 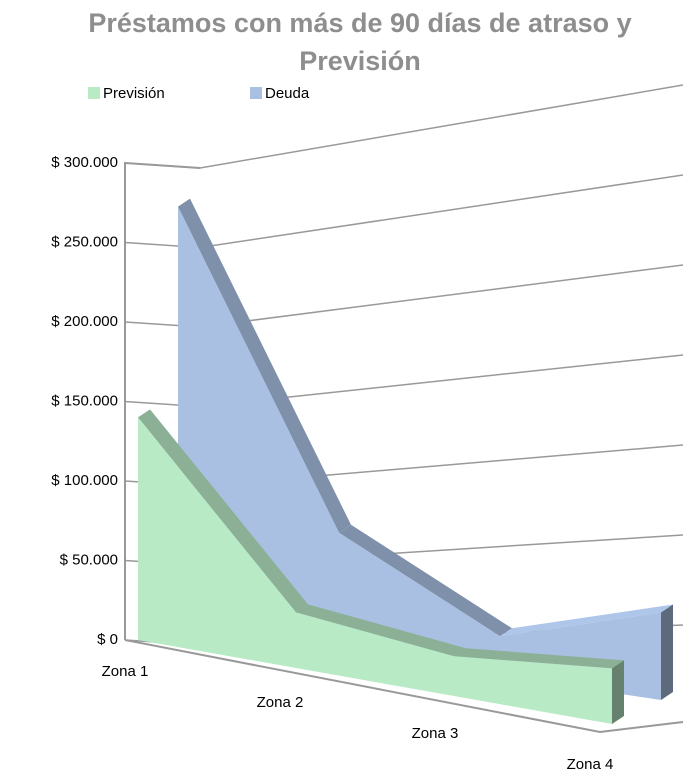 I want to click on x-tick-label: Zona 2, so click(x=280, y=702).